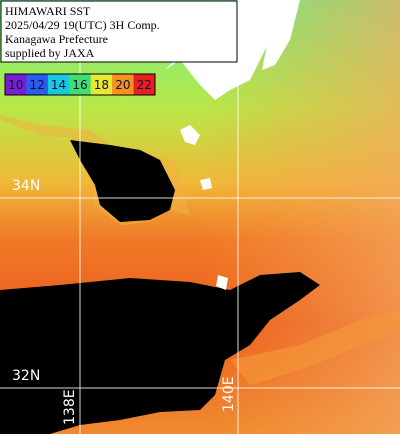 The height and width of the screenshot is (434, 400). What do you see at coordinates (82, 25) in the screenshot?
I see `header-line: 2025/04/29 19(UTC) 3H Comp.` at bounding box center [82, 25].